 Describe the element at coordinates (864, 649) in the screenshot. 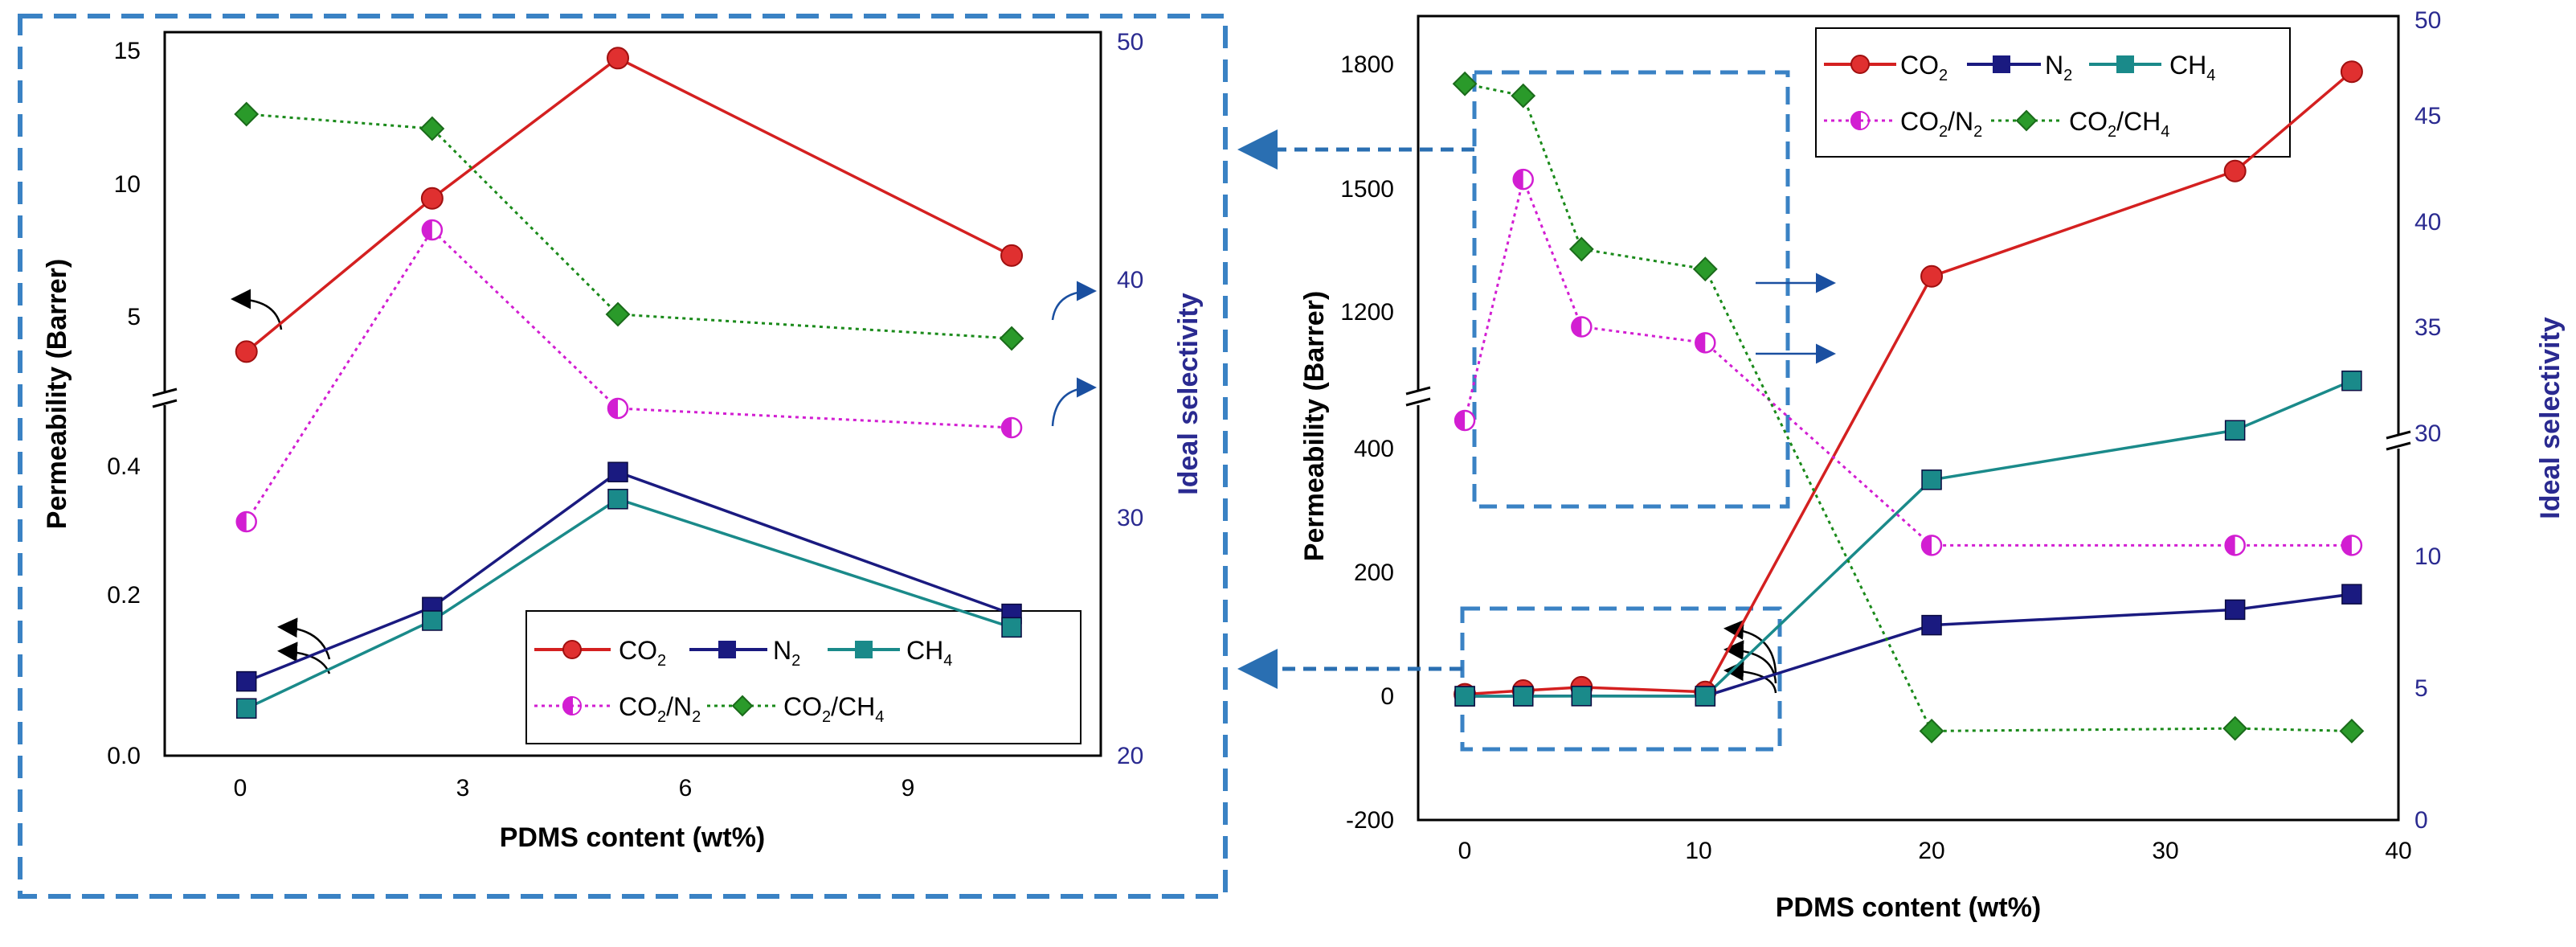

I see `left-legend-ch4-marker` at that location.